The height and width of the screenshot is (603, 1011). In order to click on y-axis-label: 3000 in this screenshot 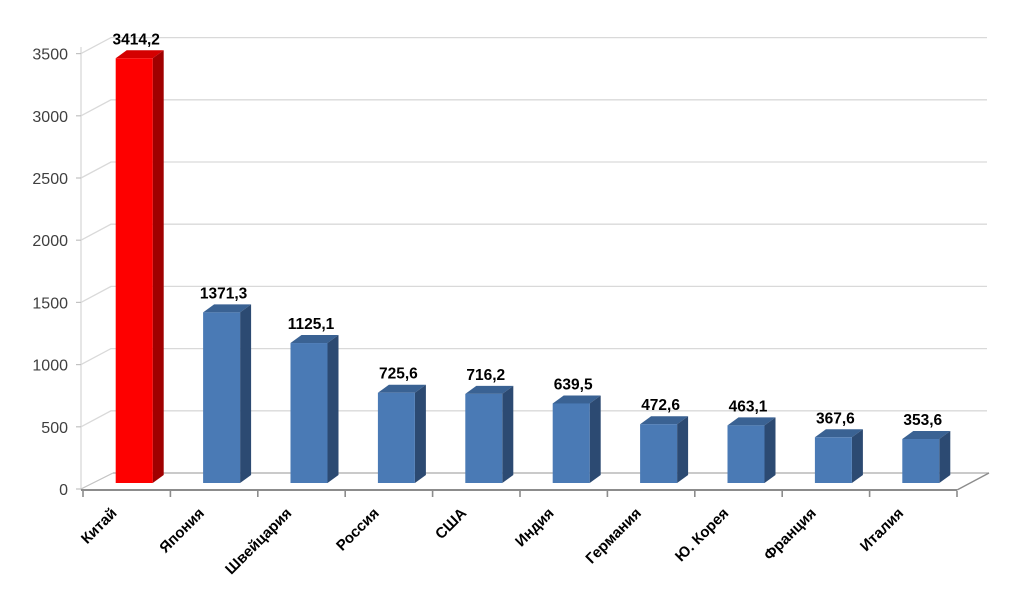, I will do `click(50, 117)`.